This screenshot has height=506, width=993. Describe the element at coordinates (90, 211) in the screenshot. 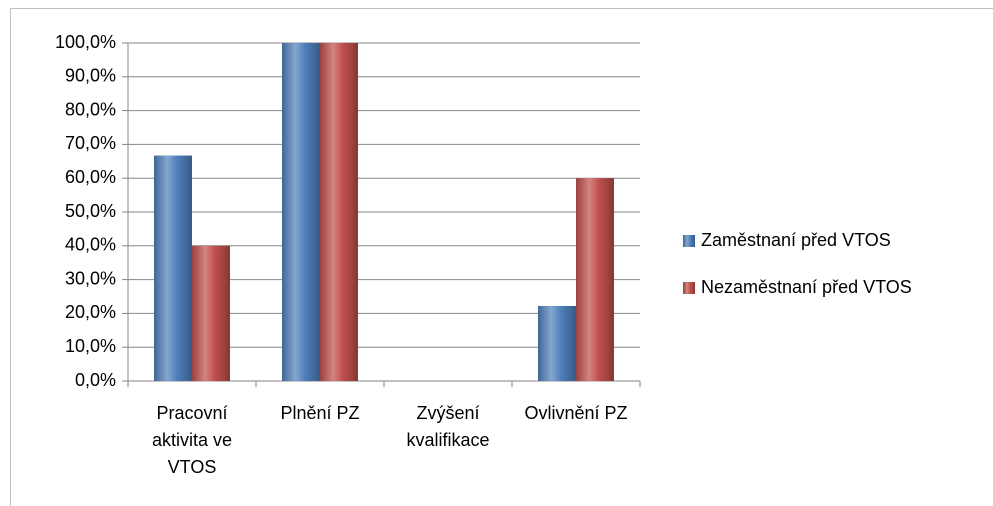

I see `y-tick-label: 50,0%` at that location.